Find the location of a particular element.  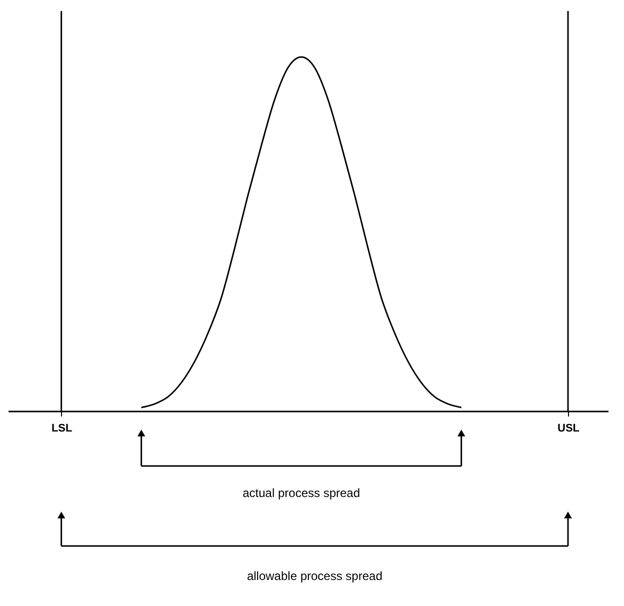

x-tick-label: LSL is located at coordinates (61, 428).